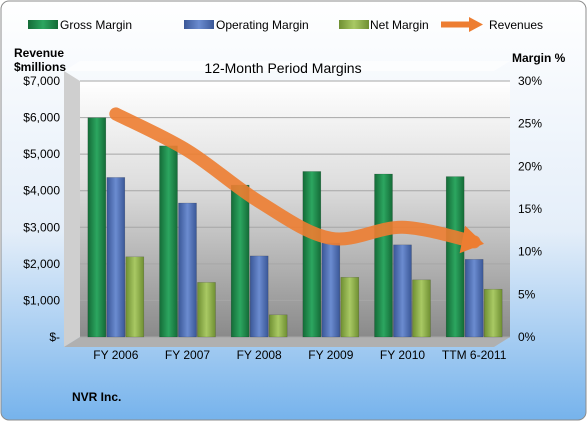 Image resolution: width=588 pixels, height=422 pixels. Describe the element at coordinates (40, 67) in the screenshot. I see `y-left-label-line2: $millions` at that location.